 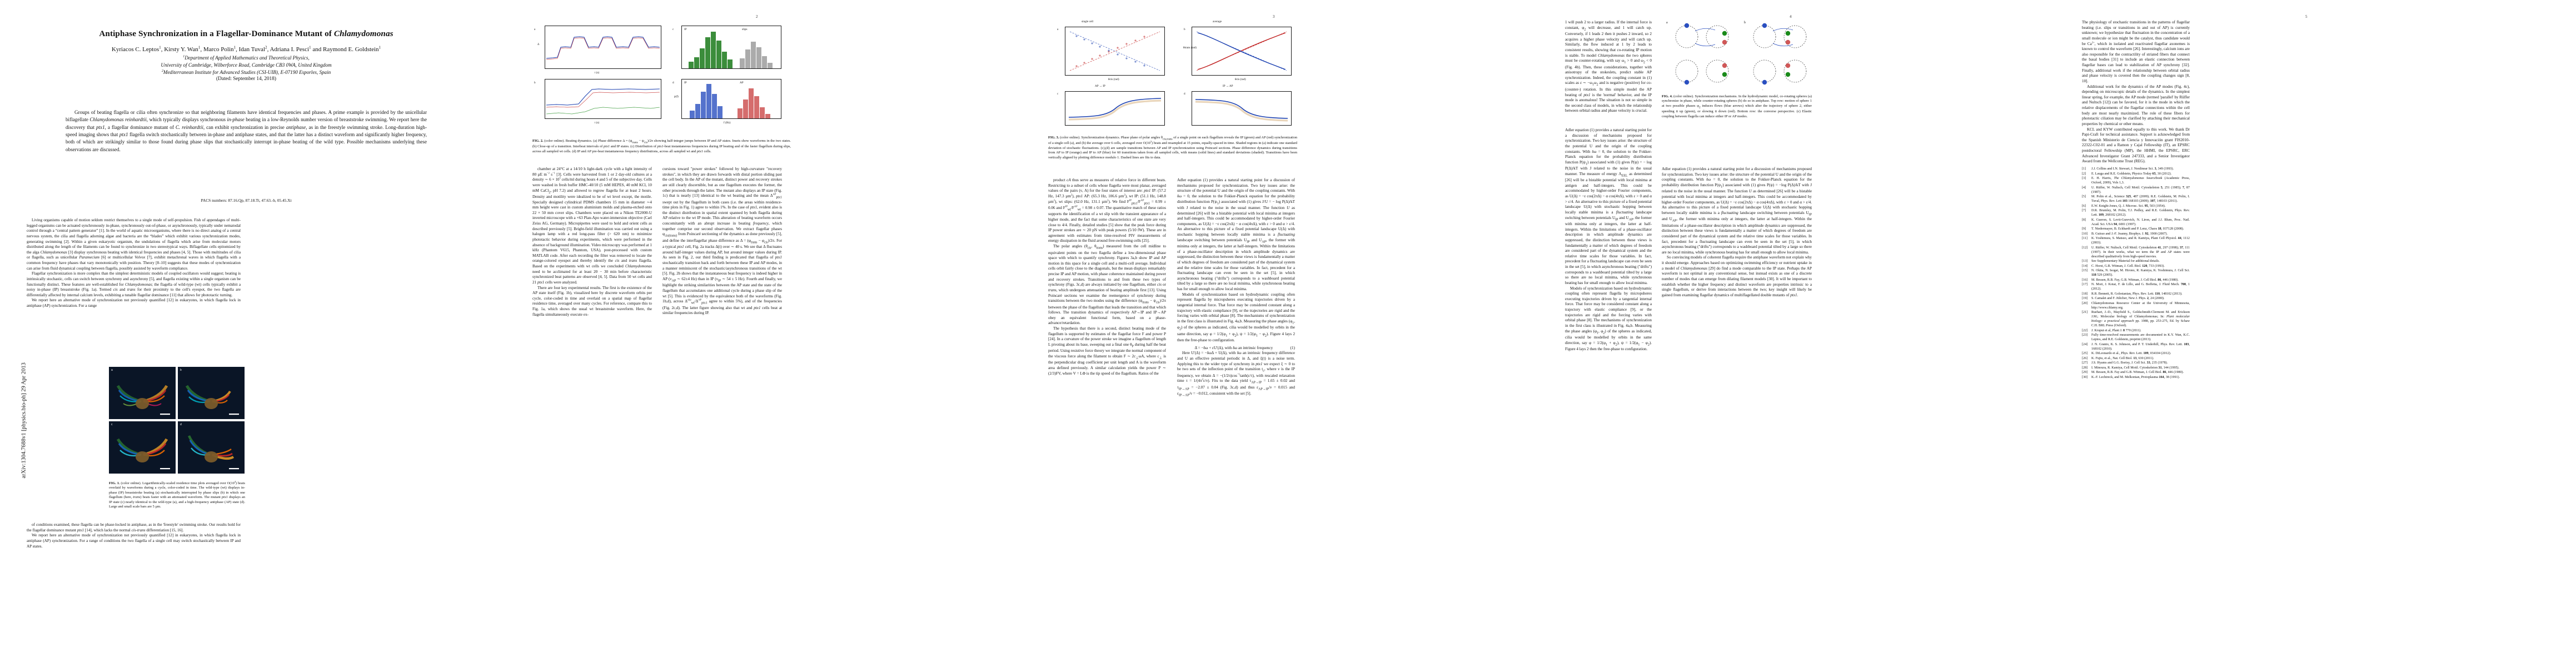 What do you see at coordinates (535, 82) in the screenshot?
I see `fig2-panel-b-label: b` at bounding box center [535, 82].